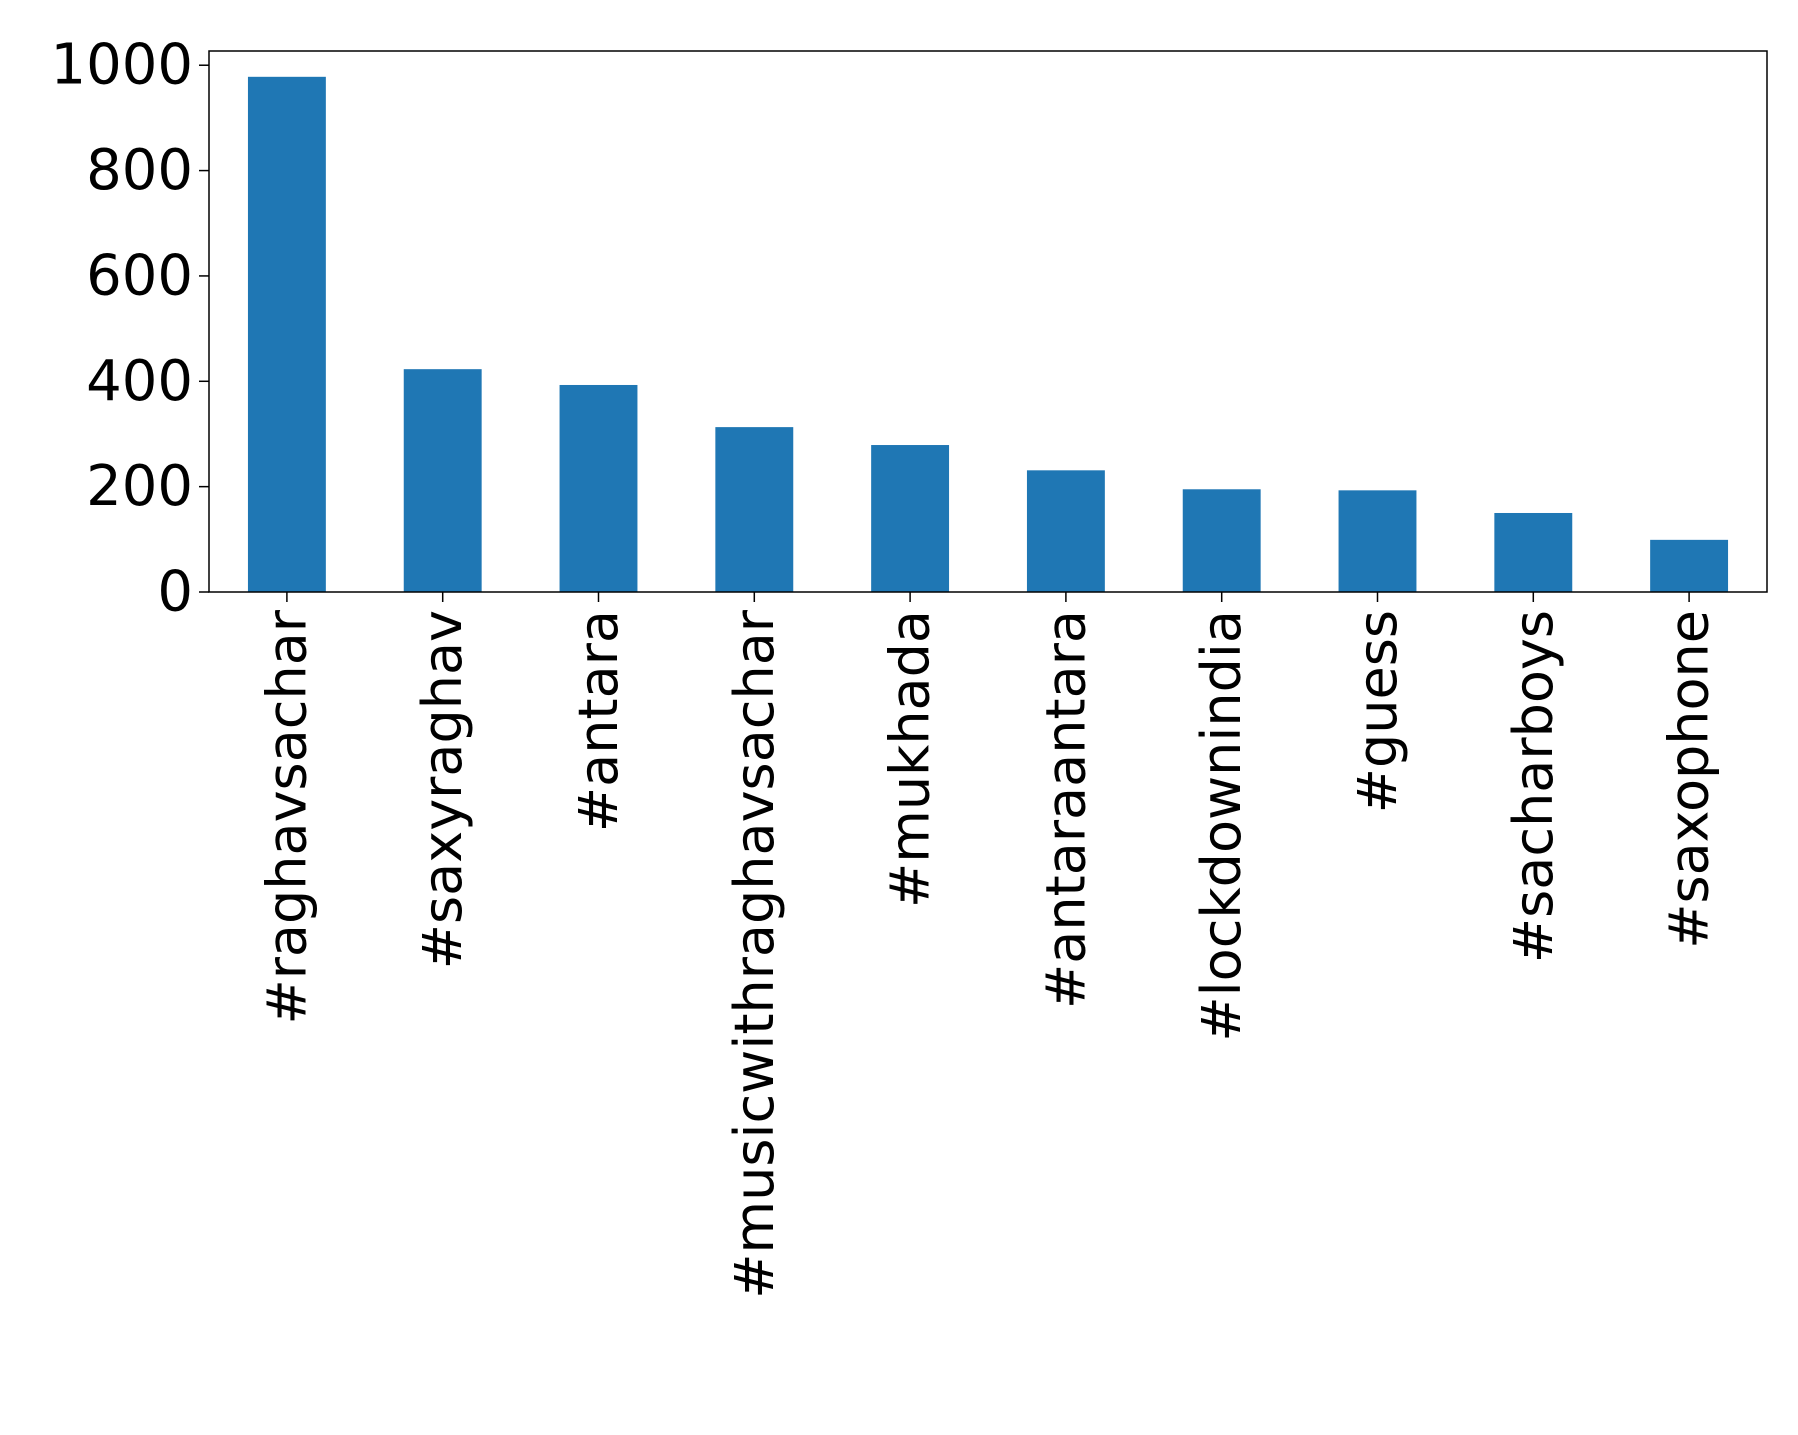 This screenshot has width=1798, height=1435. What do you see at coordinates (1221, 540) in the screenshot?
I see `bar-lockdownindia` at bounding box center [1221, 540].